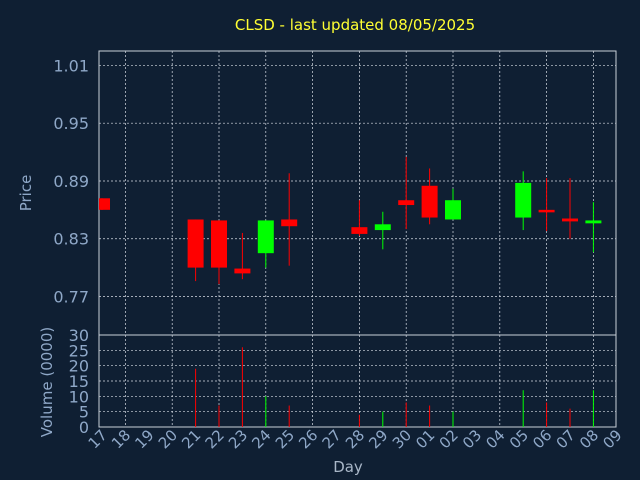 The width and height of the screenshot is (640, 480). Describe the element at coordinates (402, 439) in the screenshot. I see `x-tick-label: 30` at that location.